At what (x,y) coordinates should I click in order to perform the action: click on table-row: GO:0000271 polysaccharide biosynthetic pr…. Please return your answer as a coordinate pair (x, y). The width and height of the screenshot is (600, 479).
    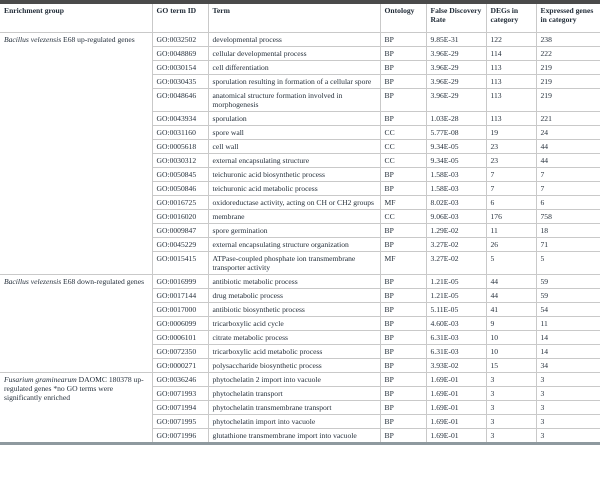
    Looking at the image, I should click on (300, 365).